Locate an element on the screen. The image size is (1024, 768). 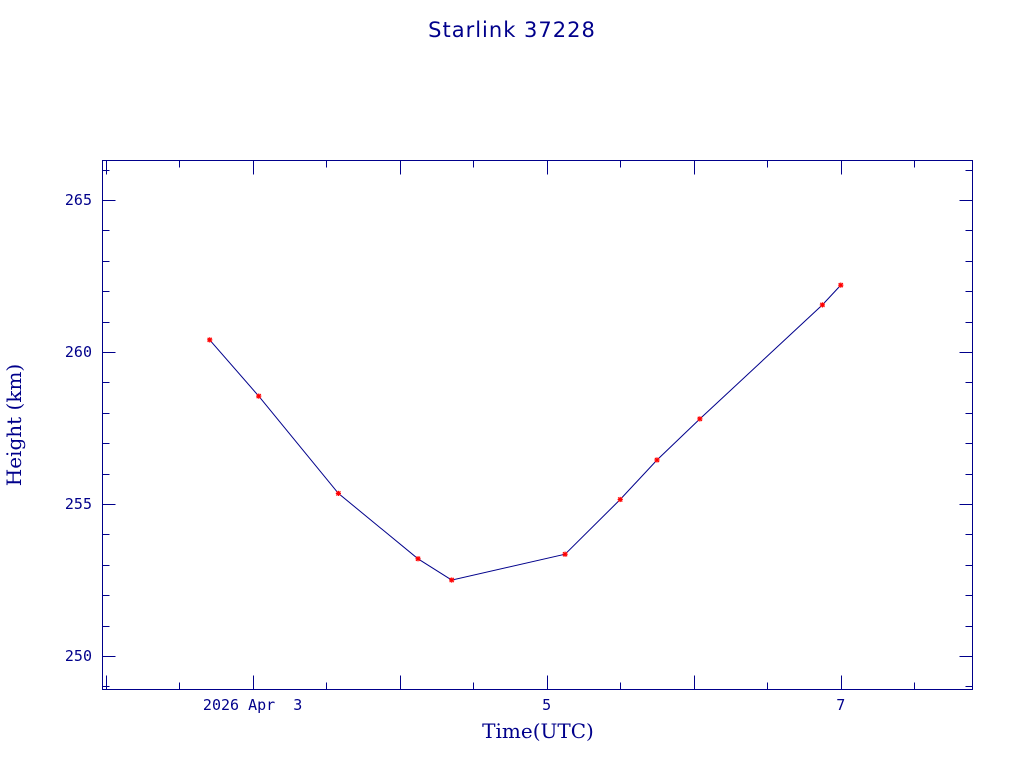
y-tick-label: 265 is located at coordinates (78, 200).